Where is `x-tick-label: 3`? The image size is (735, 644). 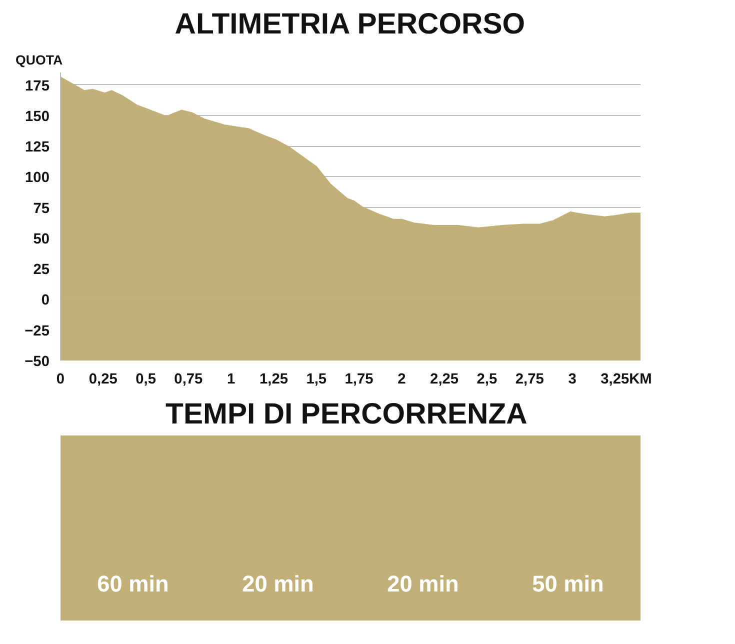
x-tick-label: 3 is located at coordinates (572, 380).